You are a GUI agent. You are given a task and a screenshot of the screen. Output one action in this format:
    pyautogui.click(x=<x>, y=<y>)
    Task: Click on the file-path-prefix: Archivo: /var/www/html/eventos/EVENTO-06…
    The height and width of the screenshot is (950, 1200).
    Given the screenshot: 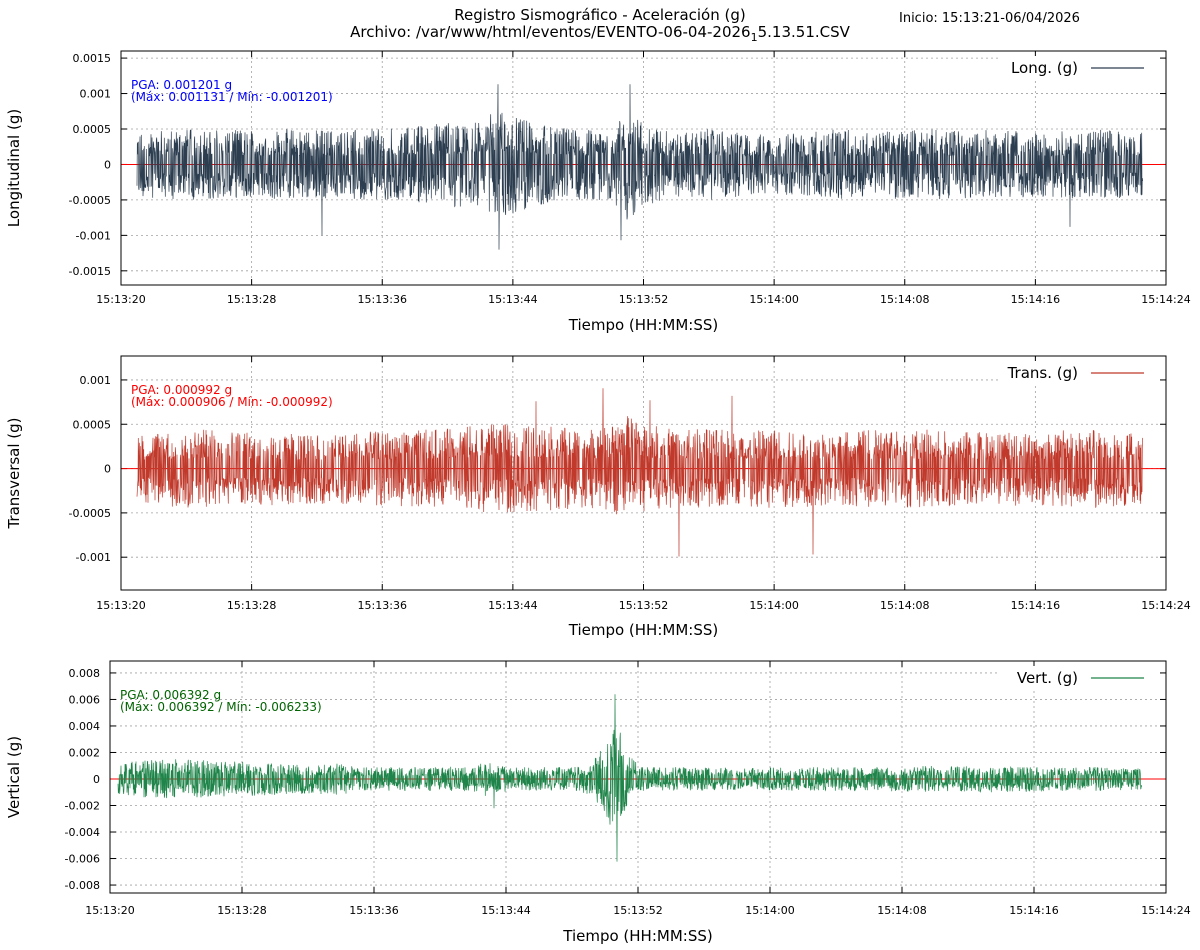 What is the action you would take?
    pyautogui.click(x=550, y=32)
    